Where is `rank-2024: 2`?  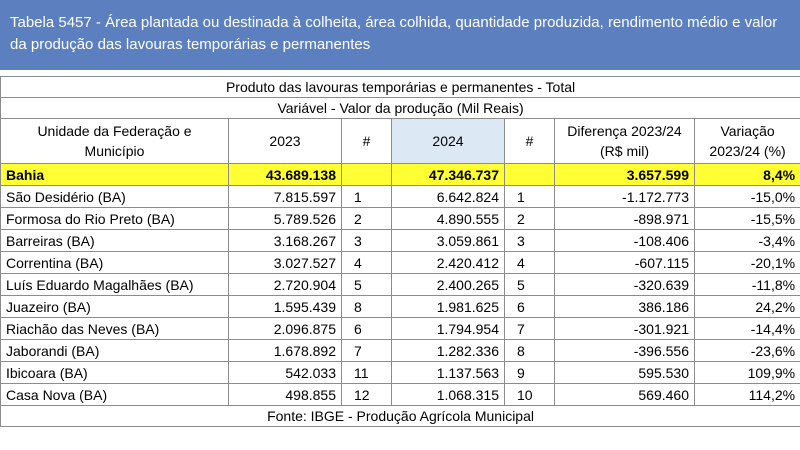
rank-2024: 2 is located at coordinates (529, 218).